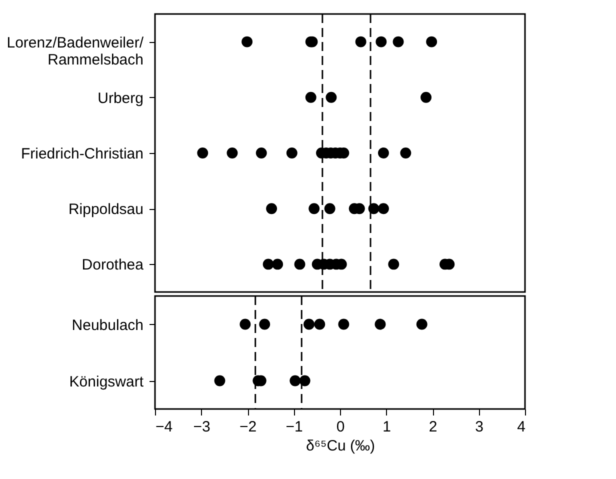 This screenshot has height=479, width=616. Describe the element at coordinates (248, 427) in the screenshot. I see `x-tick-label: −2` at that location.